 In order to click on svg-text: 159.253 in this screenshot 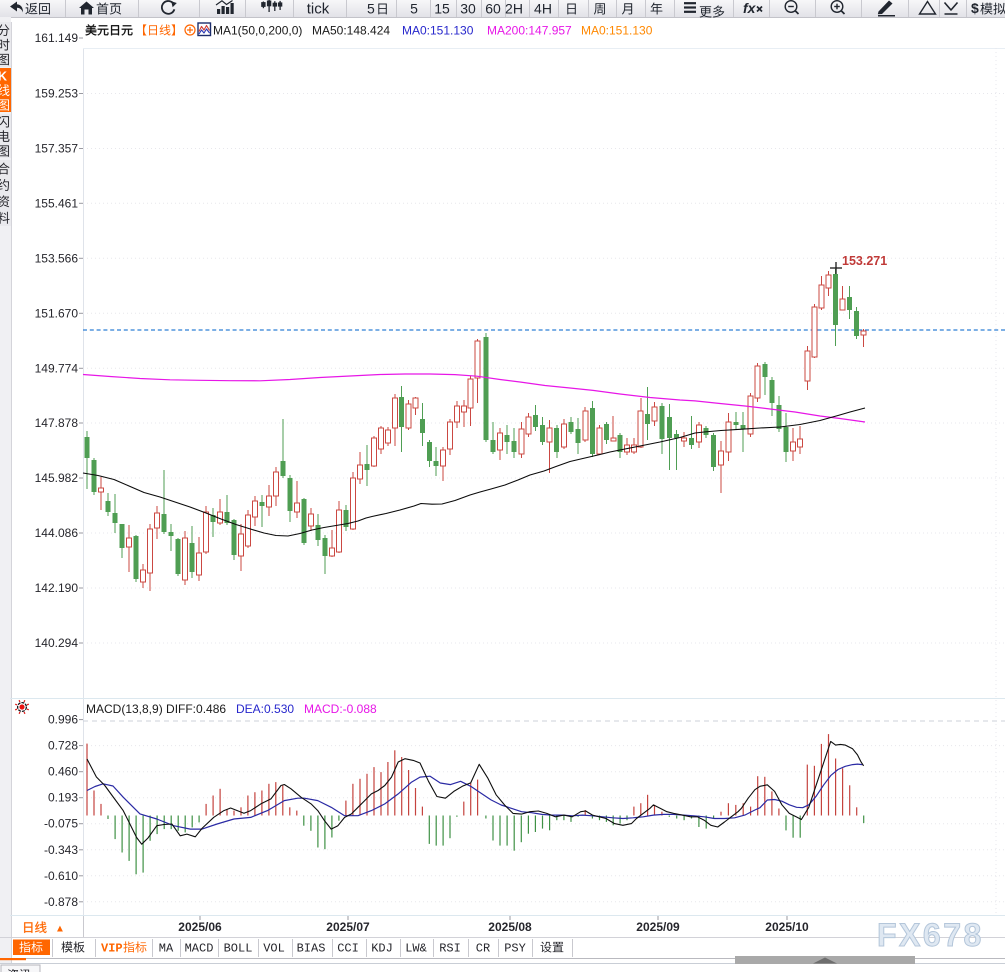, I will do `click(57, 94)`.